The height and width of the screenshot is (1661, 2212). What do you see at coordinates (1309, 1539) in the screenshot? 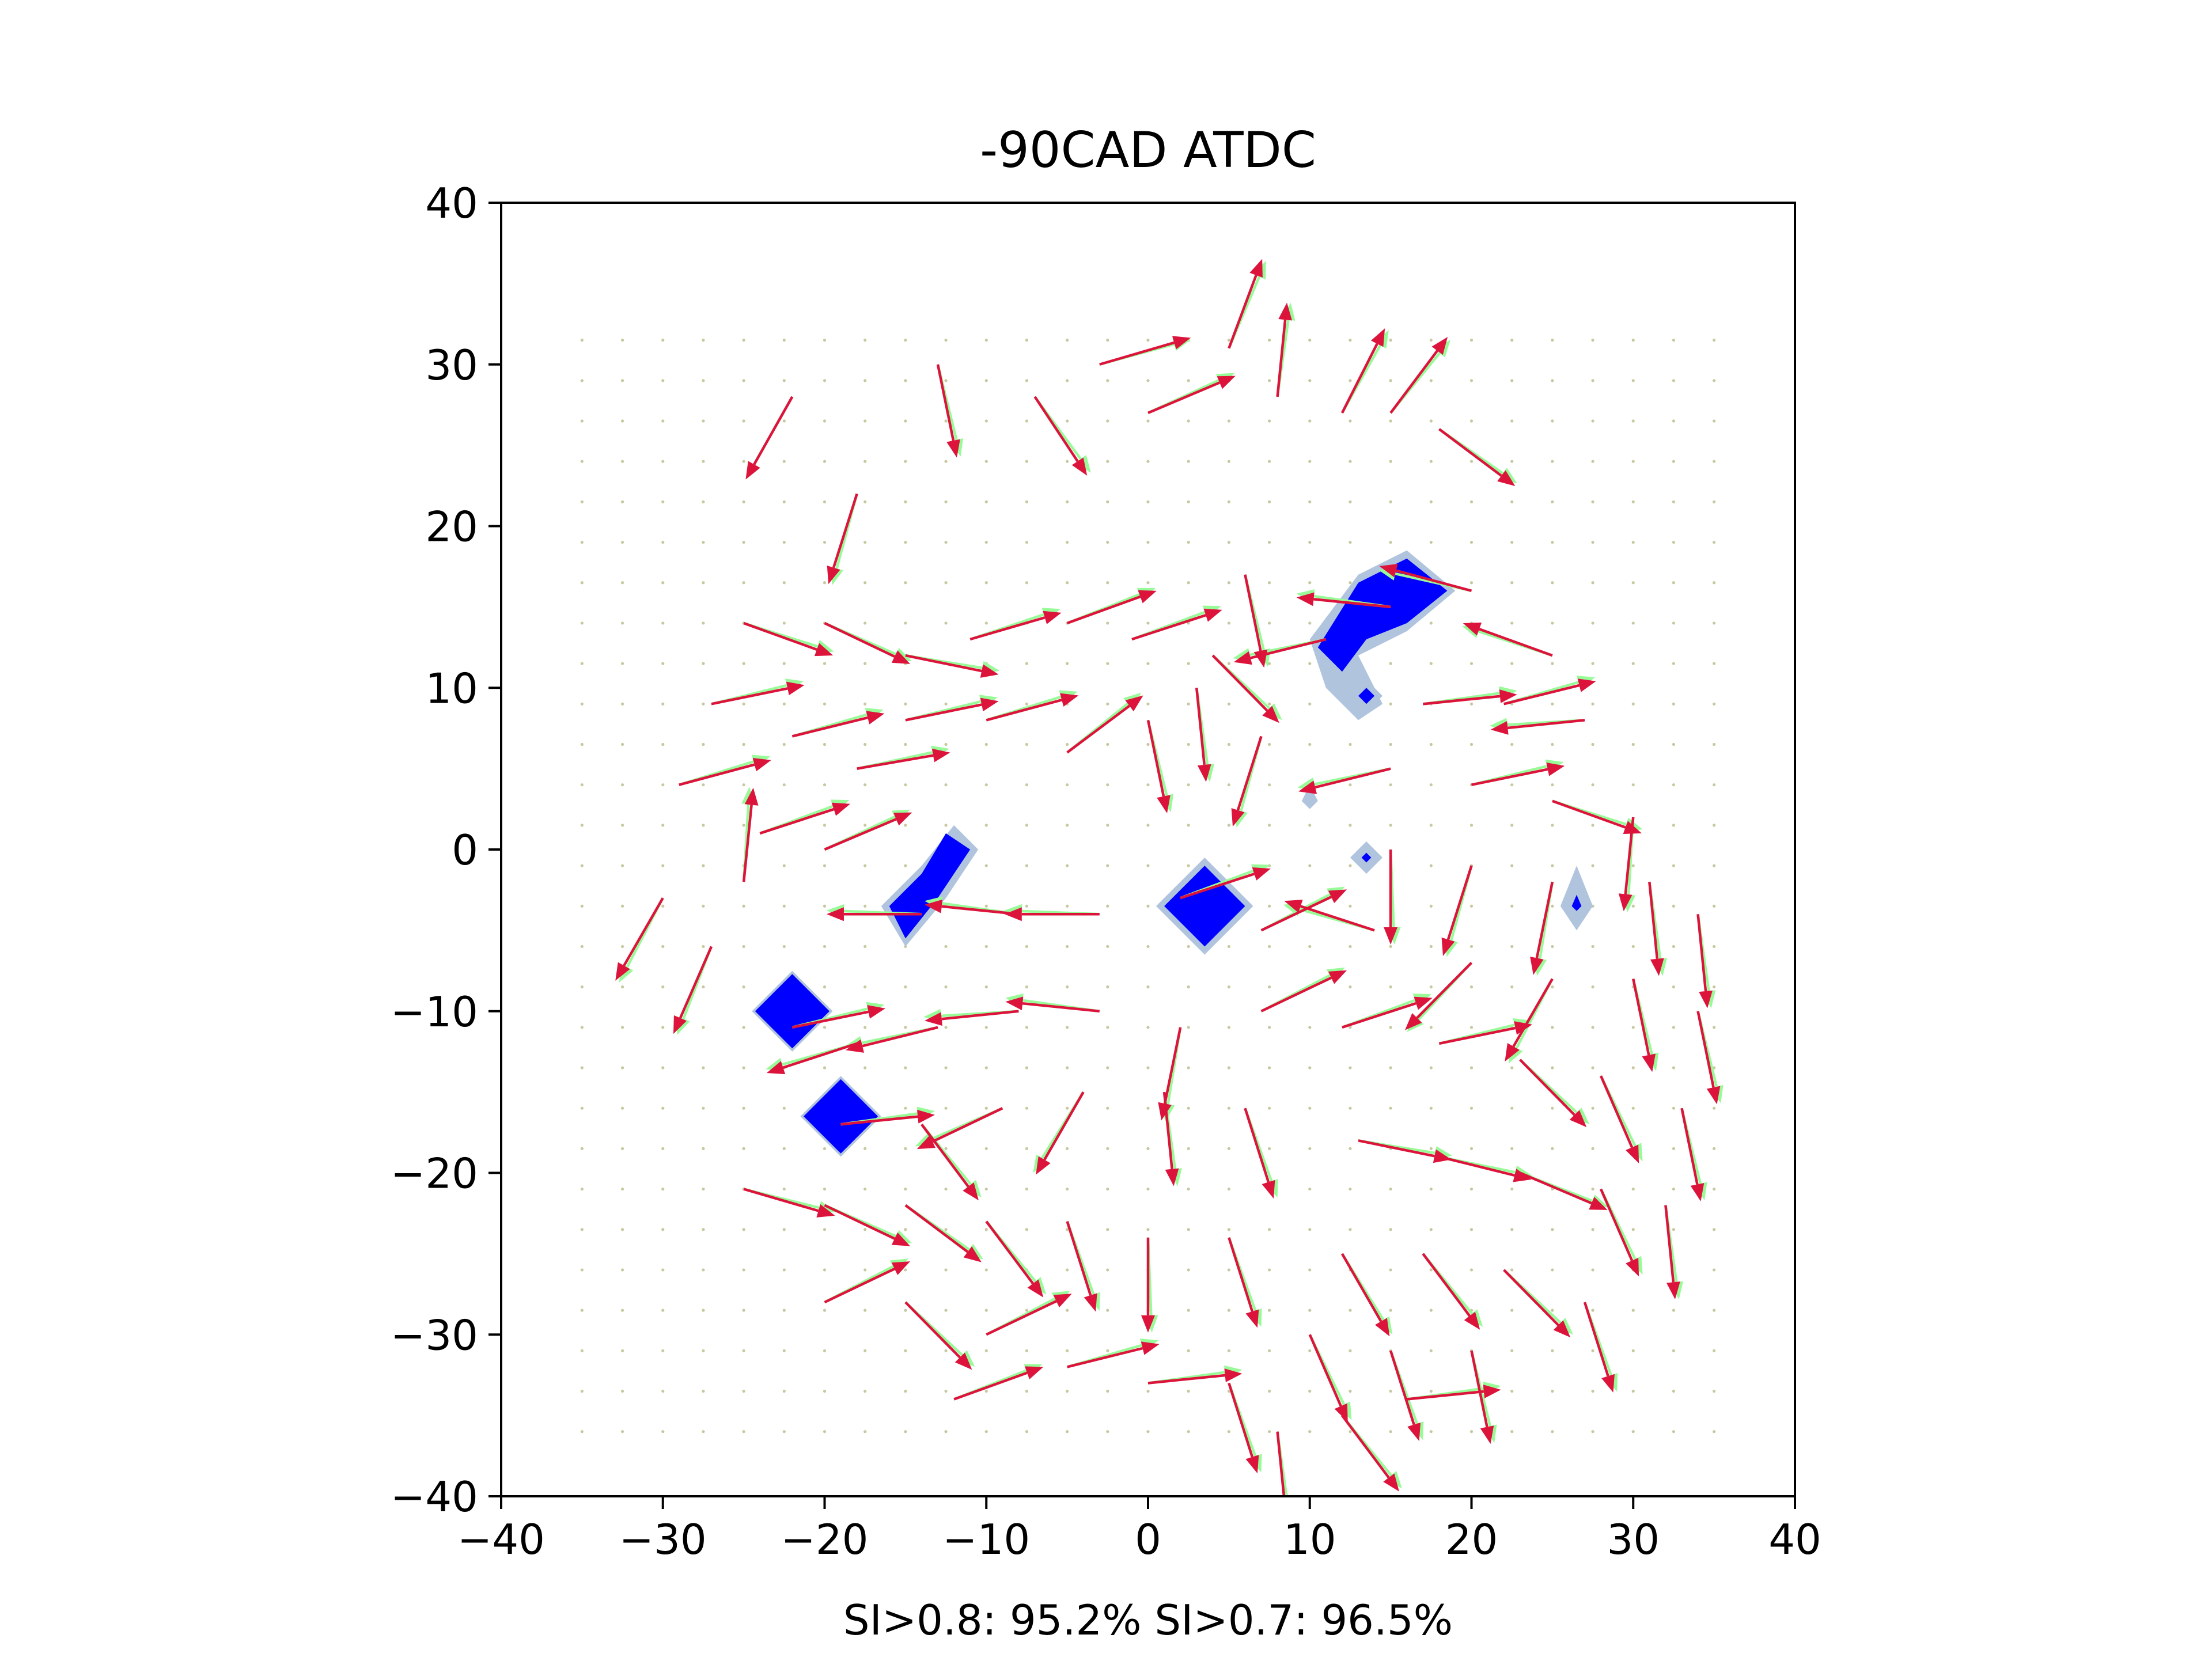
I see `x-tick-label: 10` at bounding box center [1309, 1539].